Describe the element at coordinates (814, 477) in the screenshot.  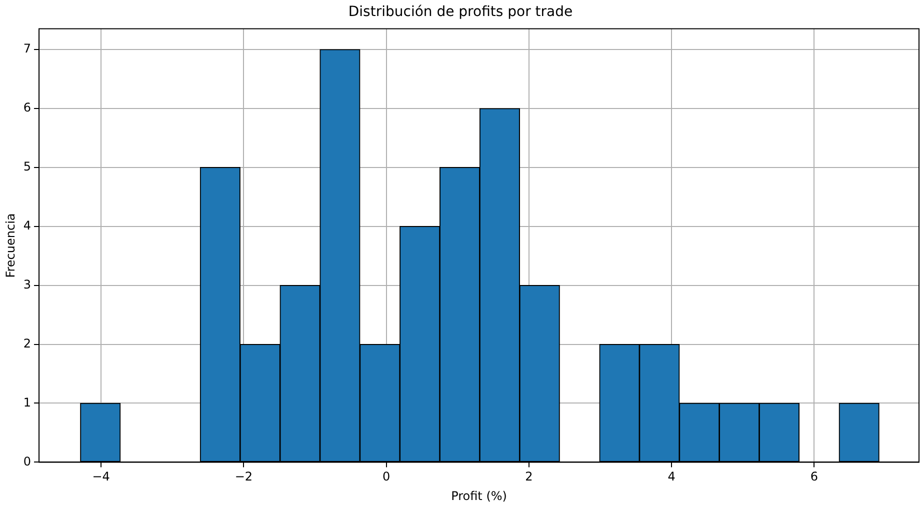
I see `x-tick-label: 6` at that location.